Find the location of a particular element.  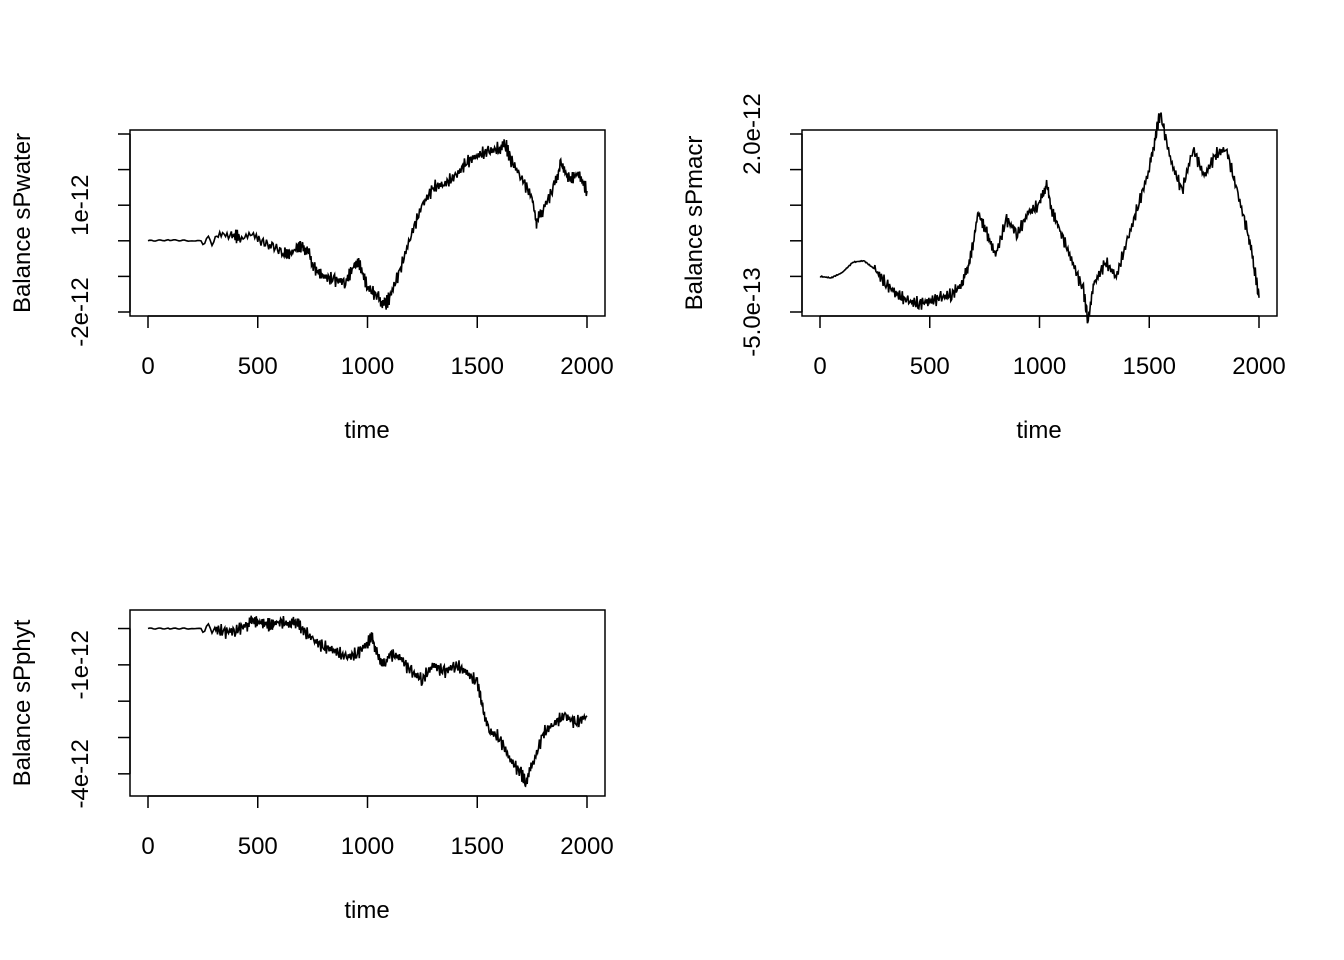

y-axis-label: Balance sPwater is located at coordinates (22, 223).